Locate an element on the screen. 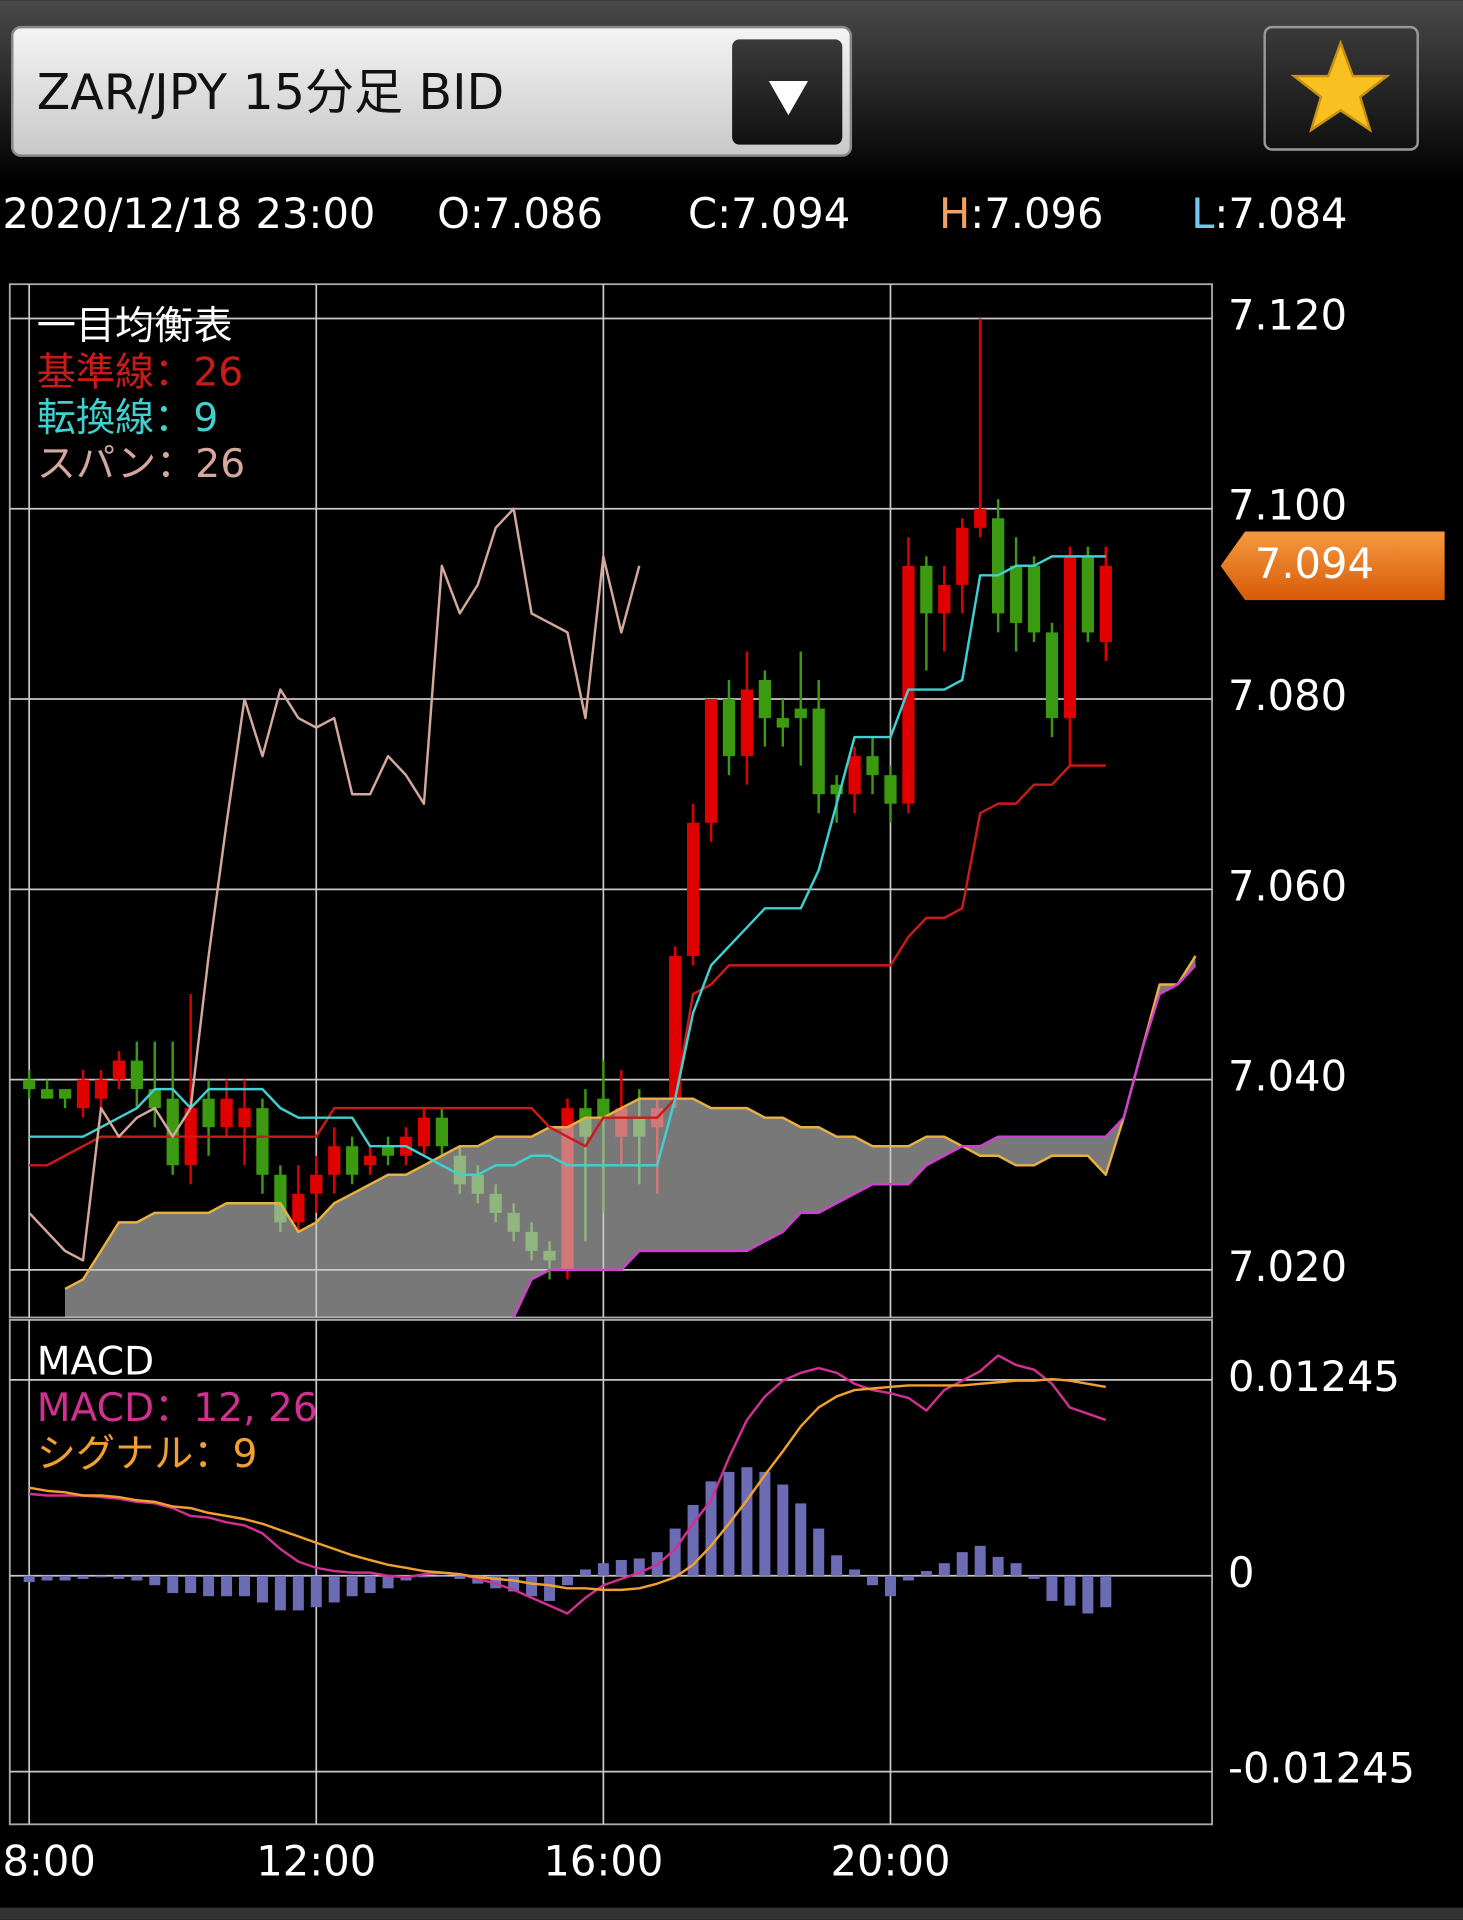 This screenshot has width=1463, height=1920. y-tick-label: 7.060 is located at coordinates (1287, 885).